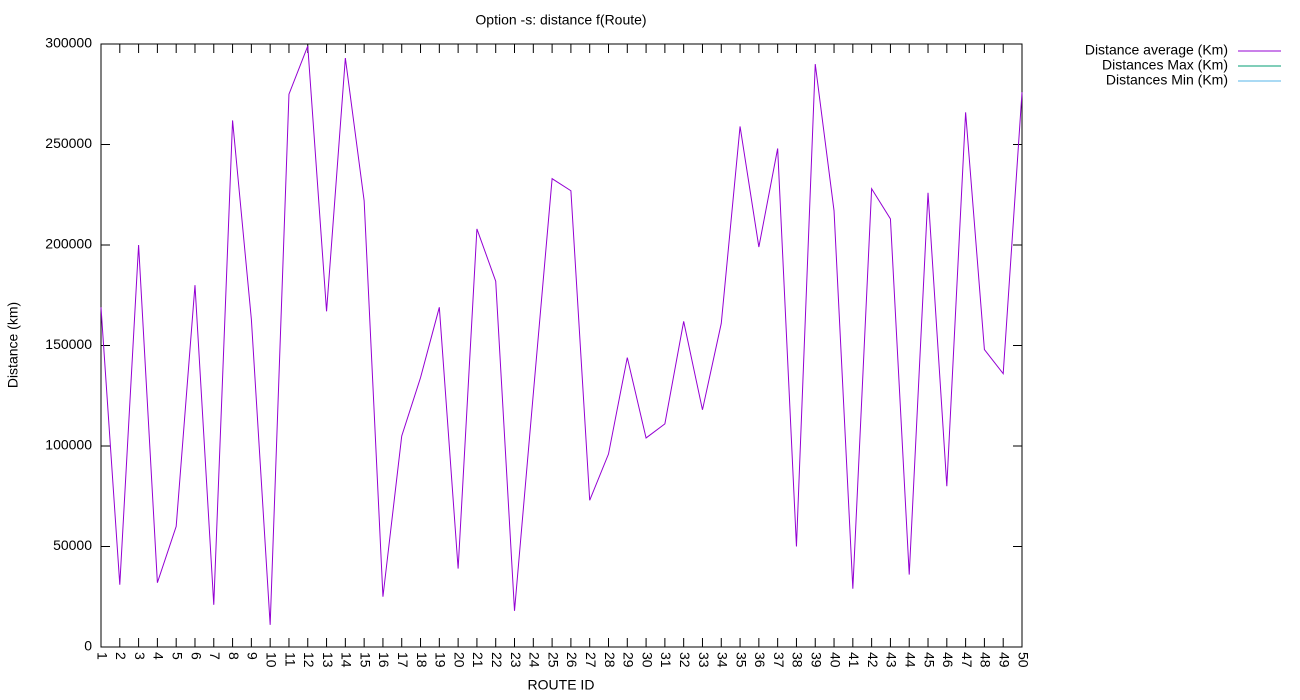  Describe the element at coordinates (1165, 65) in the screenshot. I see `legend-label: Distances Max (Km)` at that location.